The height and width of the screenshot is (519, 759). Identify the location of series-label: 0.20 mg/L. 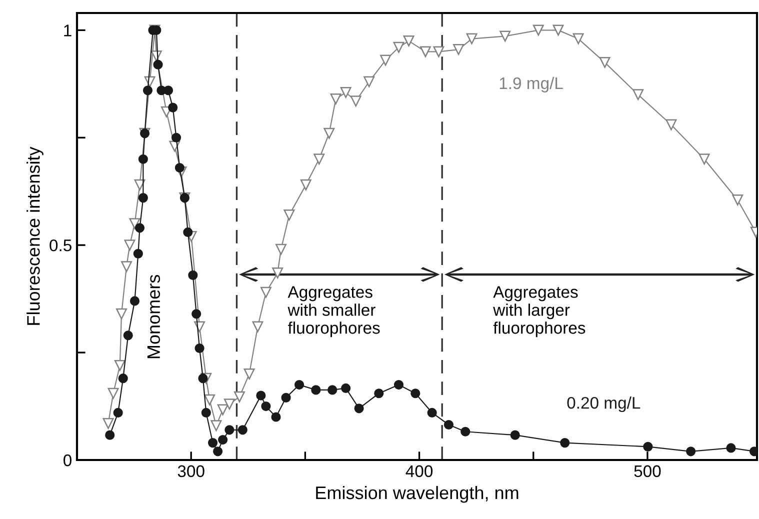
(603, 404).